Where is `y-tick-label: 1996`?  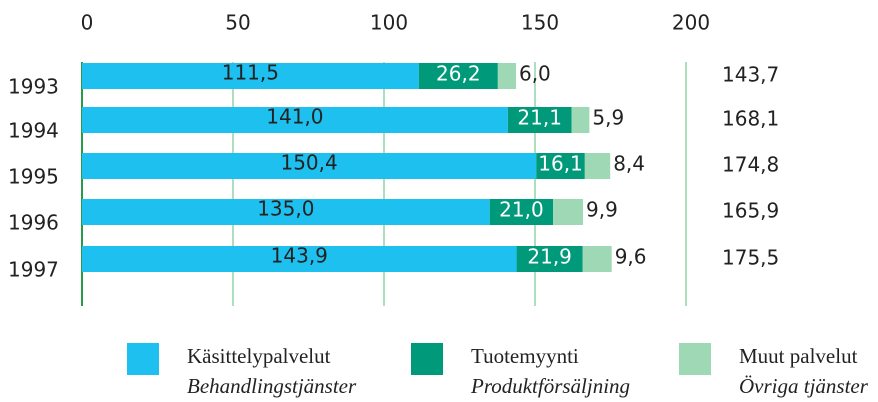
y-tick-label: 1996 is located at coordinates (33, 223).